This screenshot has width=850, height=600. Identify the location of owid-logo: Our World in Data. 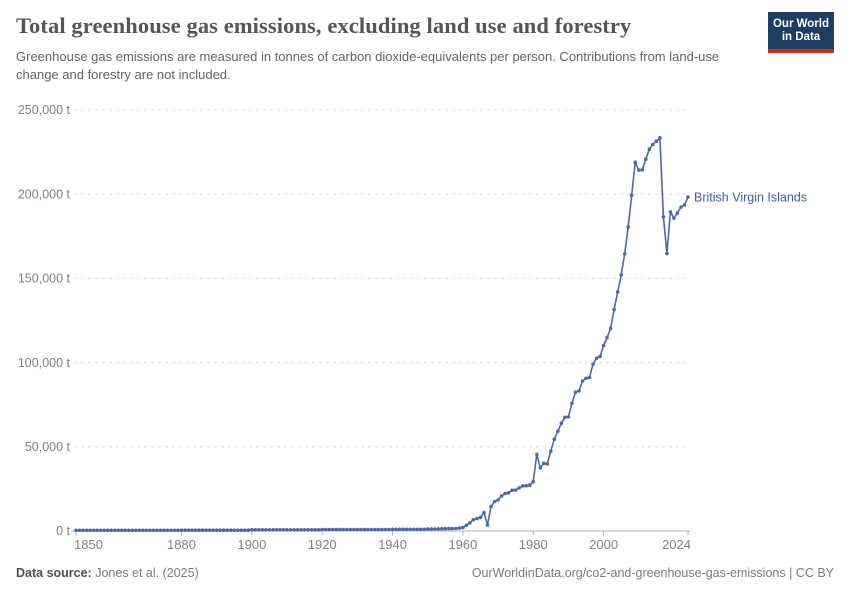
(801, 32).